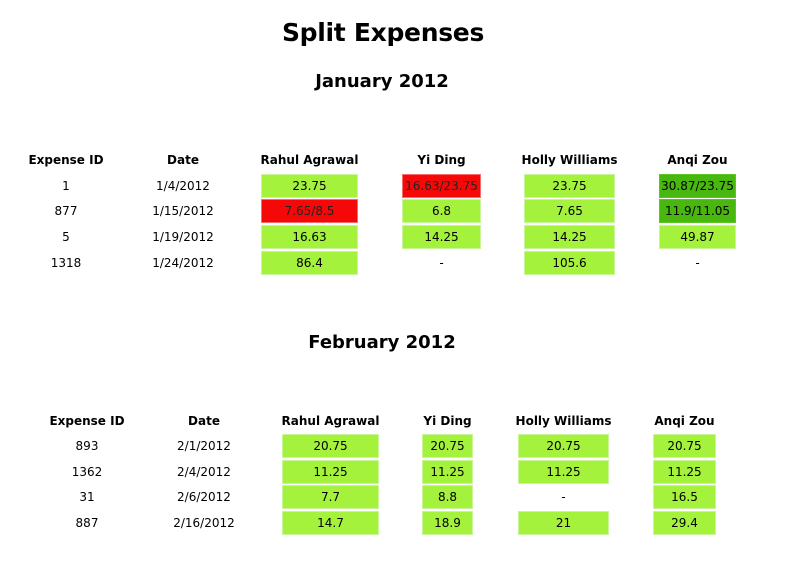 The image size is (796, 568). I want to click on date-cell: 1/19/2012, so click(183, 237).